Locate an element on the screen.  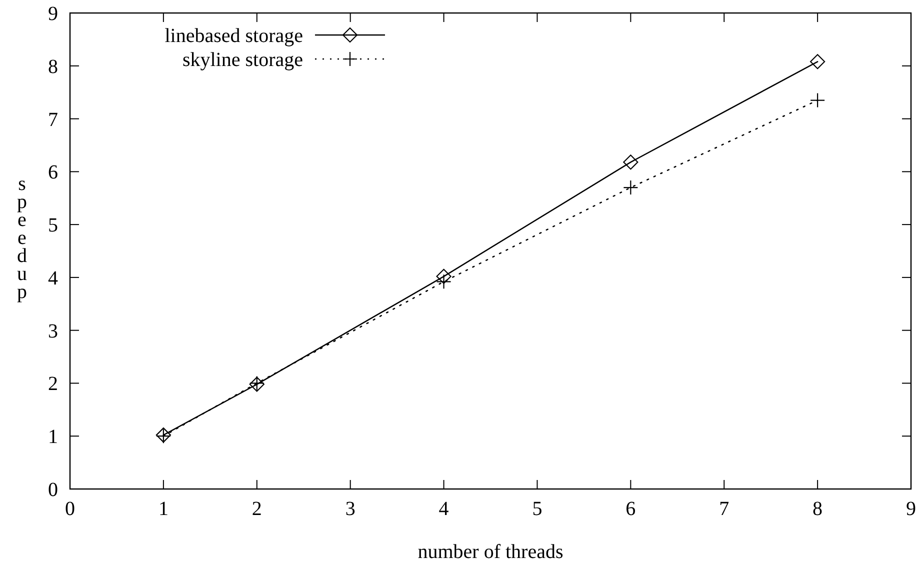
y-tick-label: 1 is located at coordinates (53, 437).